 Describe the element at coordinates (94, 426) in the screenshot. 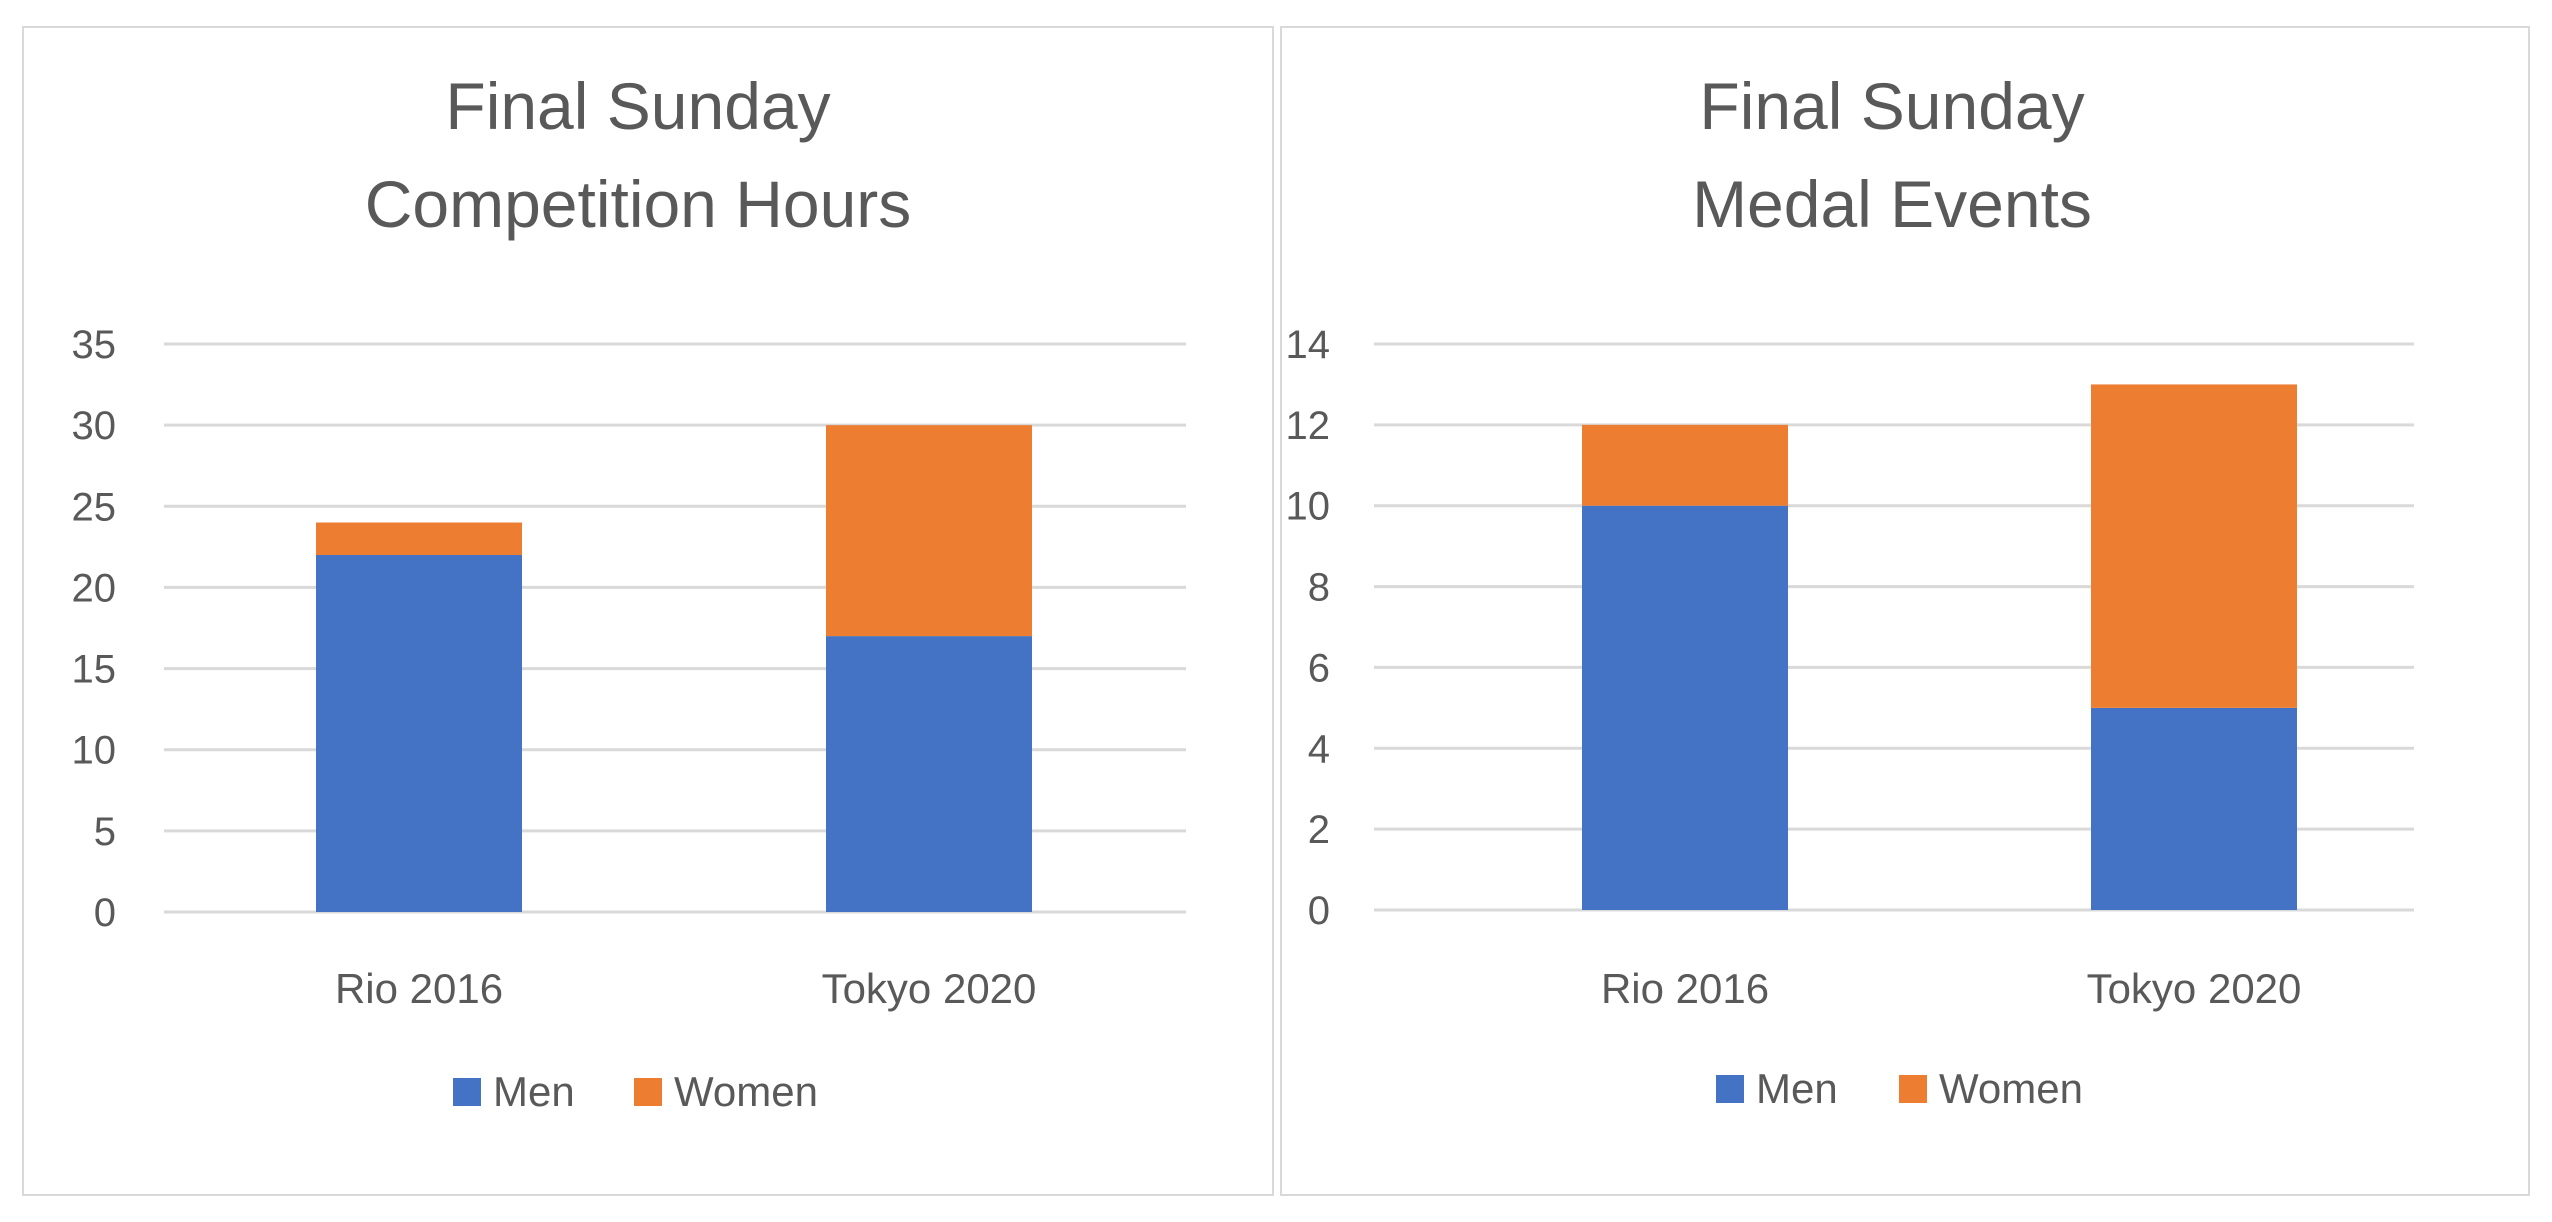

I see `y-tick-label: 30` at that location.